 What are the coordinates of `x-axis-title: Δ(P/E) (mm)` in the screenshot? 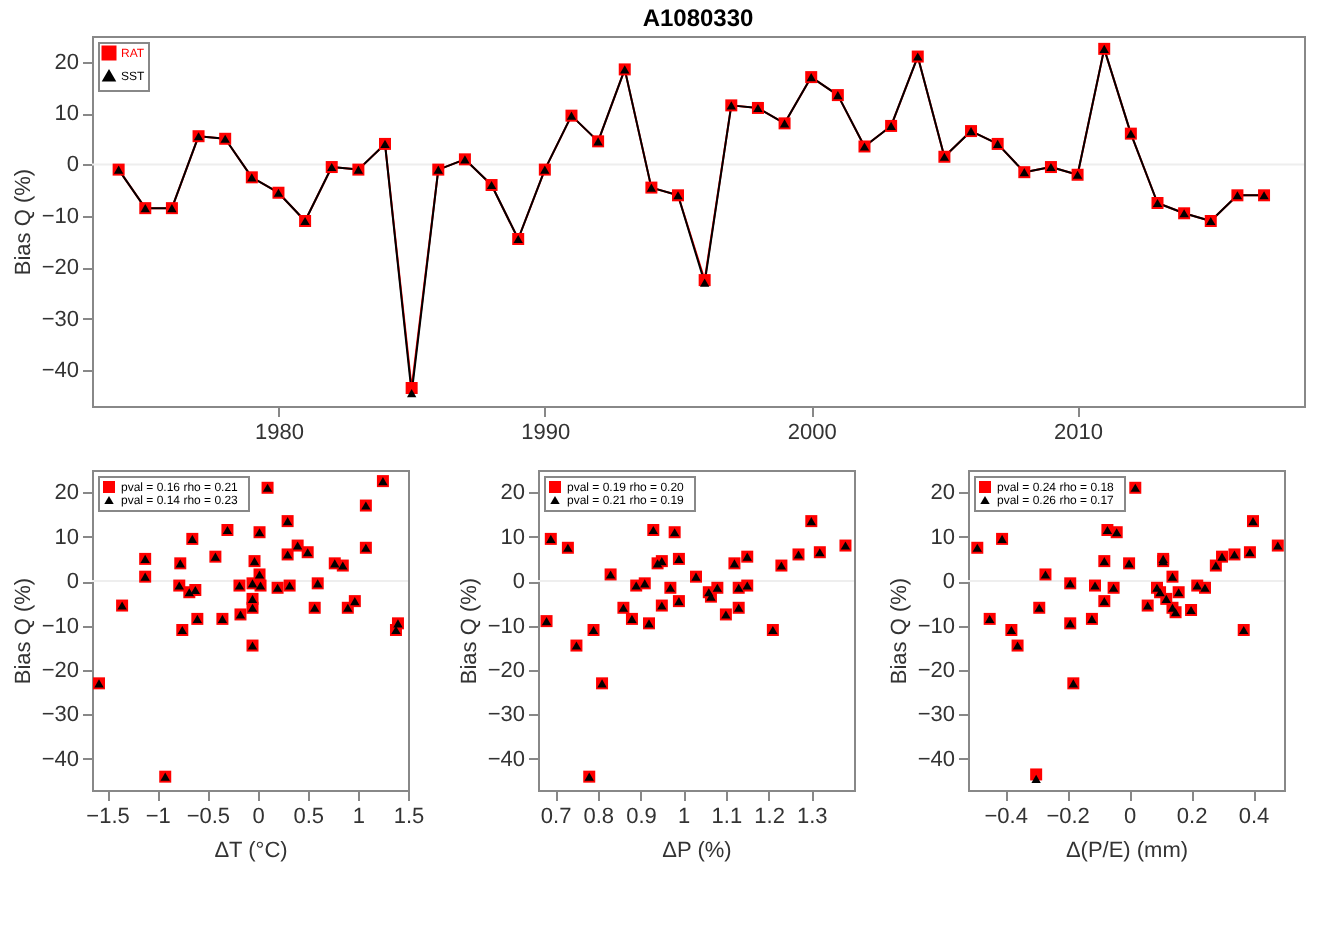 It's located at (1127, 851).